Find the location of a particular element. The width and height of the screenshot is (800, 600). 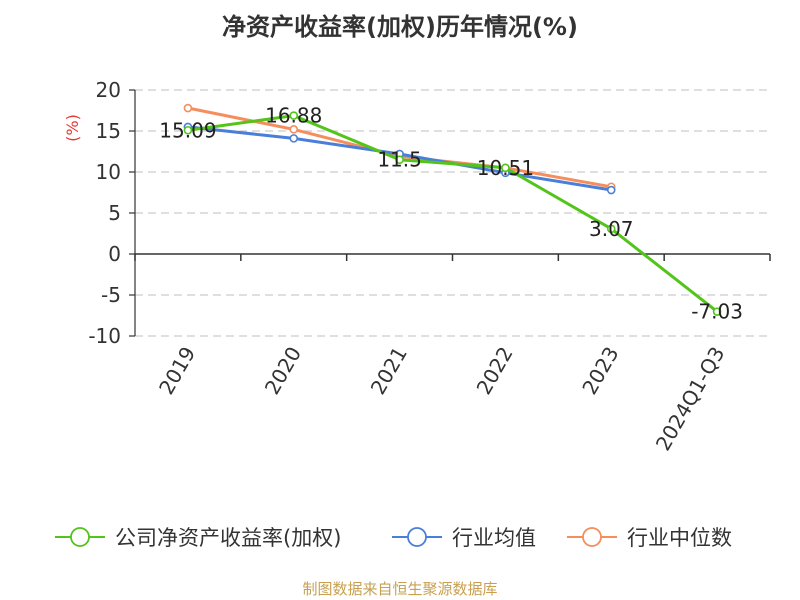

y-tick-label: 20 is located at coordinates (108, 90).